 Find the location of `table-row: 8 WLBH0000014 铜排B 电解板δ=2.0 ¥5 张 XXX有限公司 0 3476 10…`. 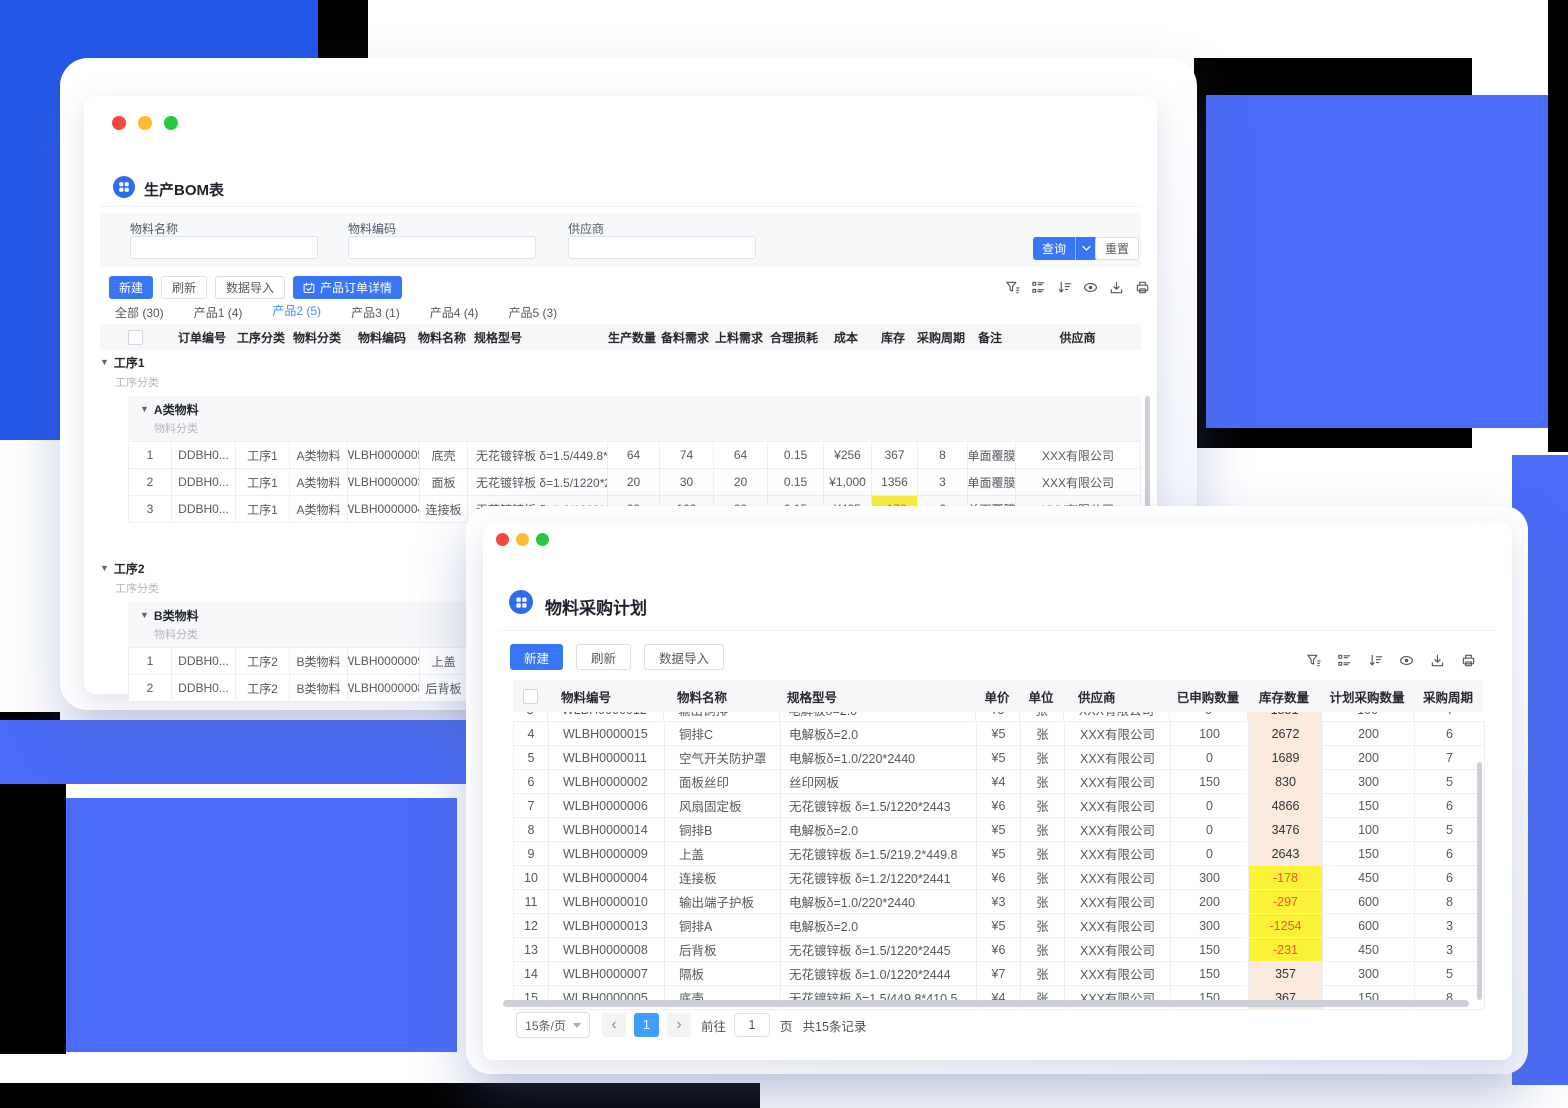

table-row: 8 WLBH0000014 铜排B 电解板δ=2.0 ¥5 张 XXX有限公司 0 3476 10… is located at coordinates (999, 830).